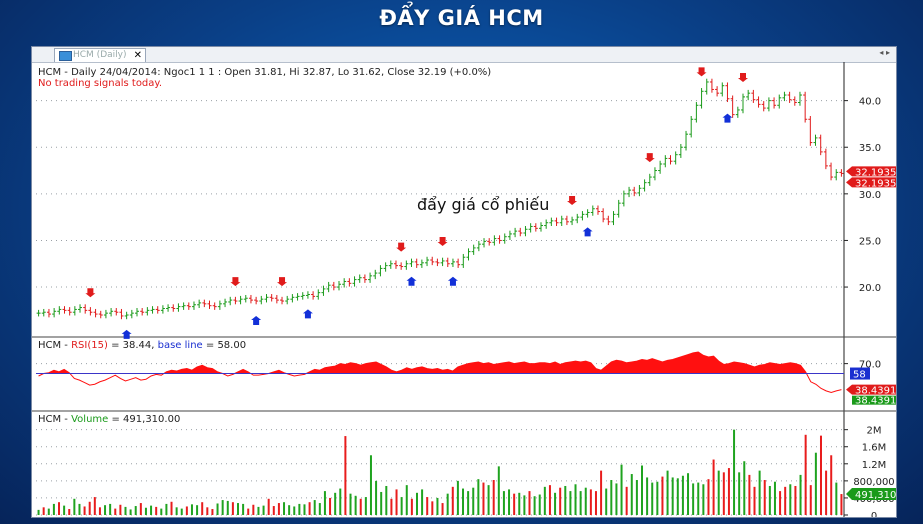 Image resolution: width=923 pixels, height=524 pixels. I want to click on volume-tick-label: 1.2M, so click(874, 465).